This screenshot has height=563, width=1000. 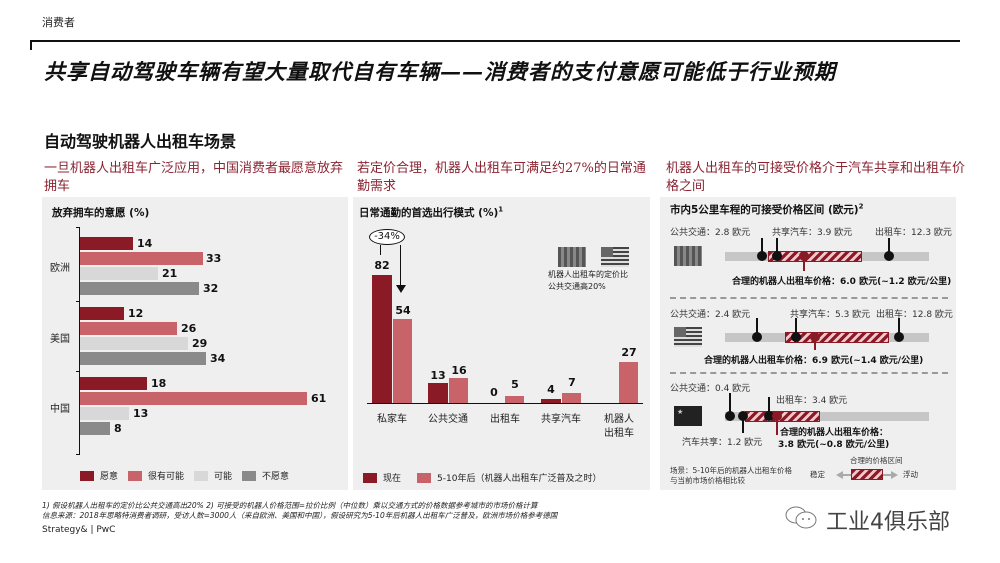 I want to click on chart1-legend: 愿意 很有可能 可能 不愿意, so click(x=184, y=475).